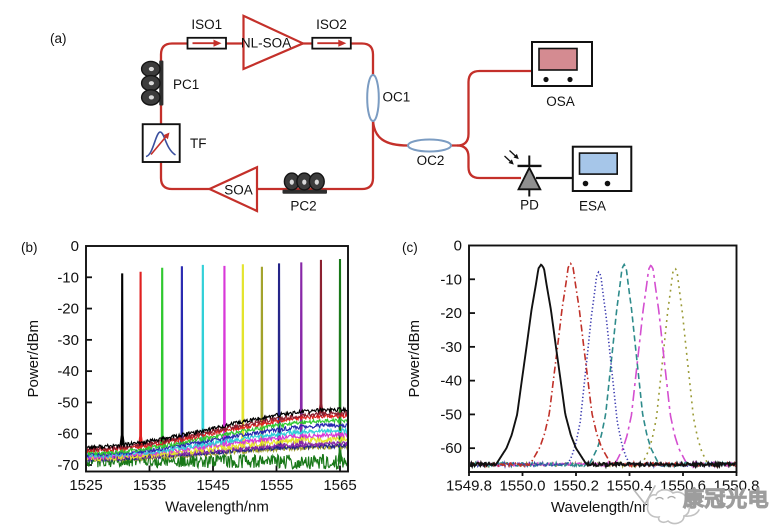 The height and width of the screenshot is (528, 780). I want to click on iso2-isolator: ISO2, so click(331, 33).